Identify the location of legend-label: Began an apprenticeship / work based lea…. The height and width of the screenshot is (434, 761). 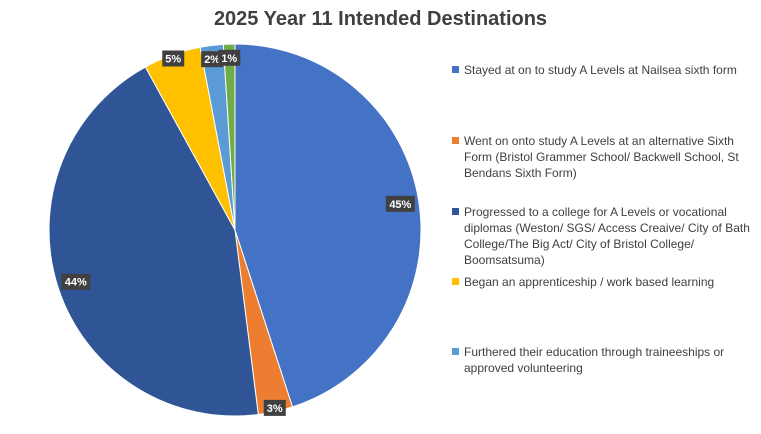
(589, 282).